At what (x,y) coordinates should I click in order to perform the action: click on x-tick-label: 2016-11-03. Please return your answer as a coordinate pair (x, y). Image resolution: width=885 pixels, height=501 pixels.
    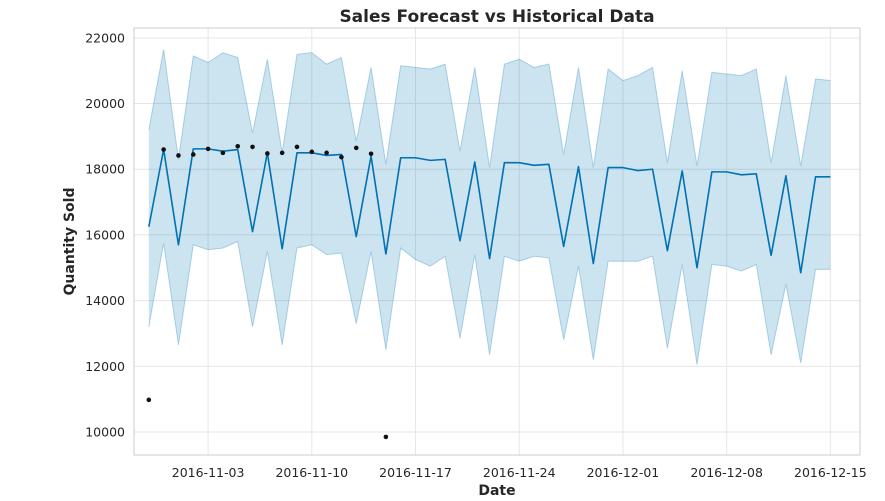
    Looking at the image, I should click on (208, 472).